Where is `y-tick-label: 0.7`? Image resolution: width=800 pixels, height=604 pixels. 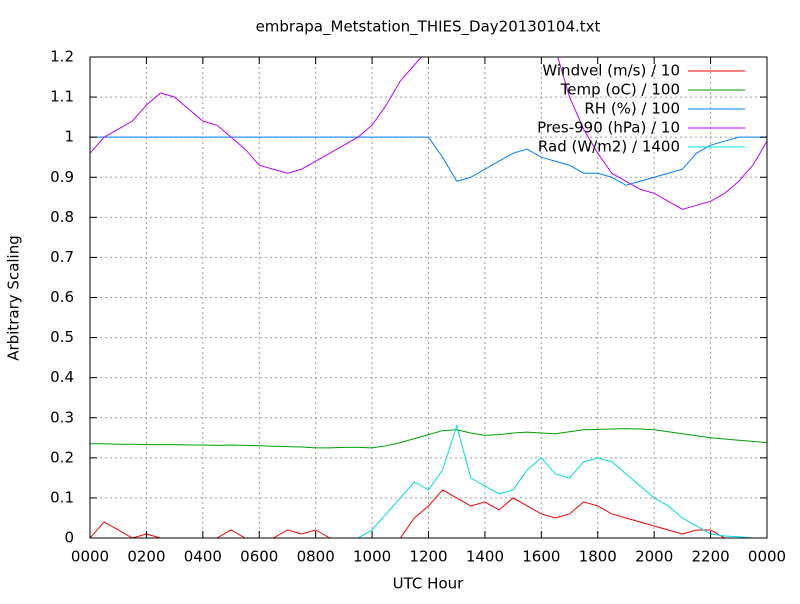 y-tick-label: 0.7 is located at coordinates (62, 257).